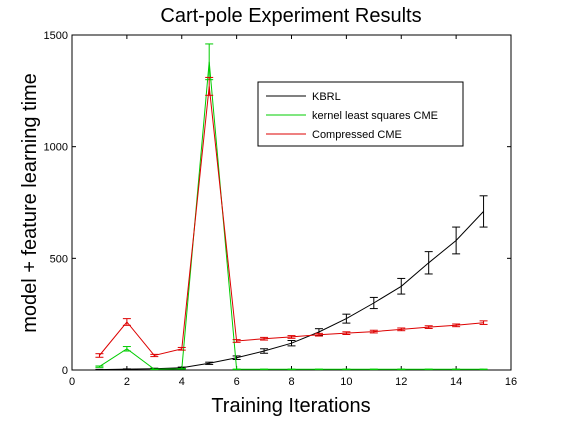 The width and height of the screenshot is (561, 424). I want to click on x-tick-label: 4, so click(182, 382).